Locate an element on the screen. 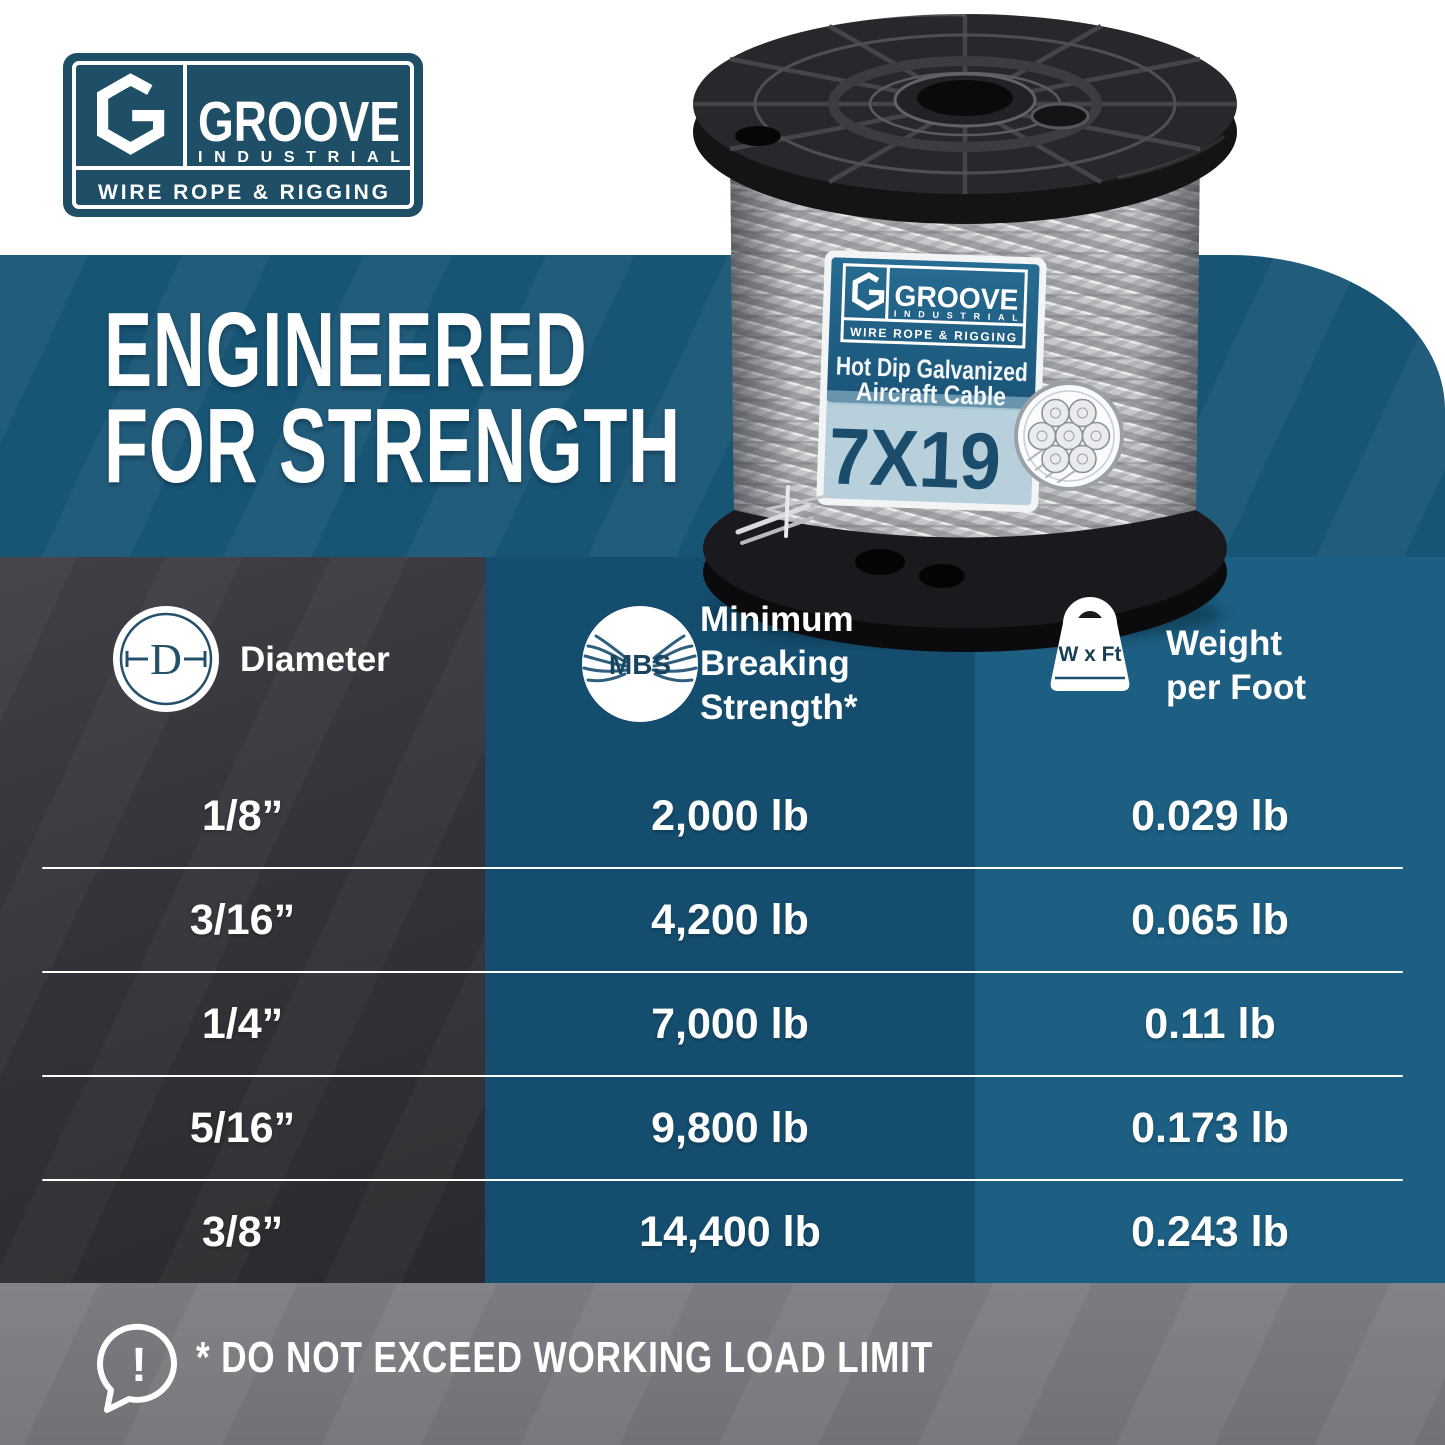 The image size is (1445, 1445). diameter-value: 3/8” is located at coordinates (242, 1231).